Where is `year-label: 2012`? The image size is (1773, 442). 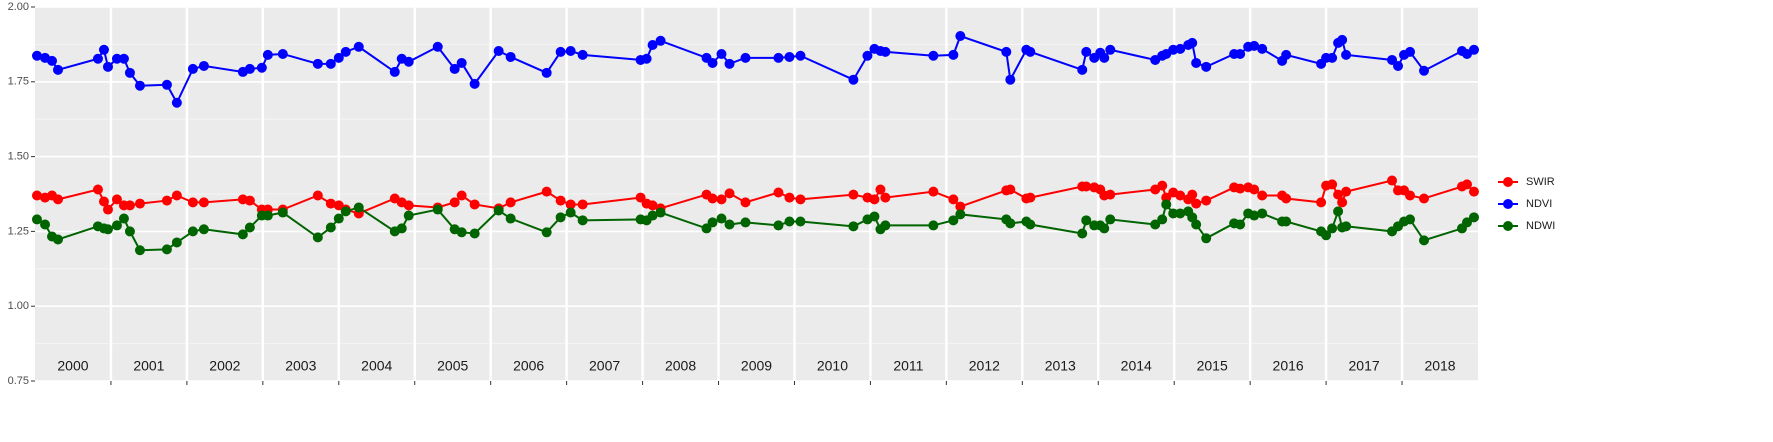 year-label: 2012 is located at coordinates (984, 366).